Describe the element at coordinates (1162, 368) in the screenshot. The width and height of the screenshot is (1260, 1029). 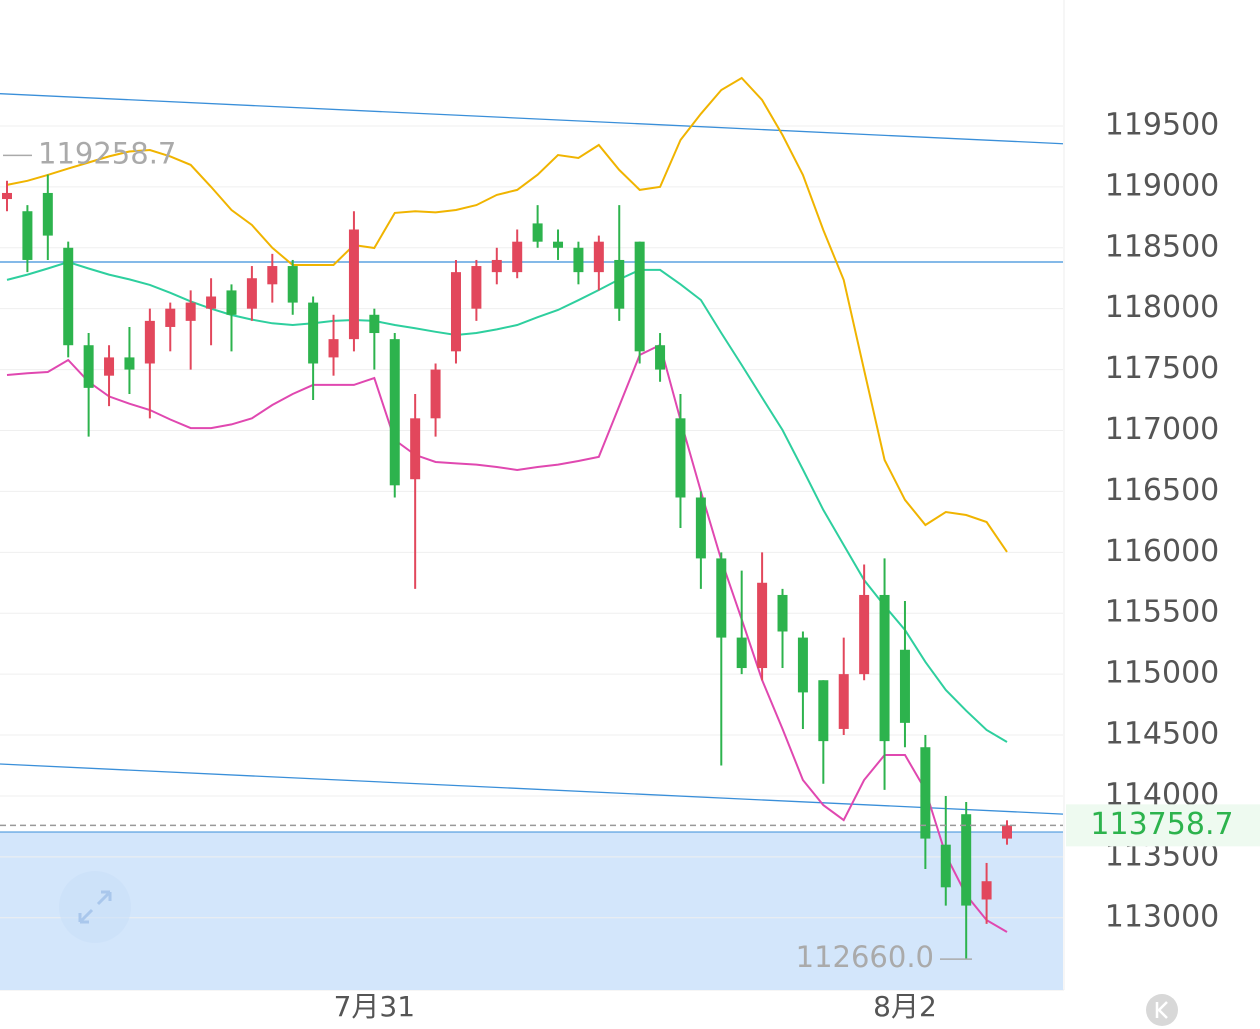
I see `y-tick-label: 117500` at that location.